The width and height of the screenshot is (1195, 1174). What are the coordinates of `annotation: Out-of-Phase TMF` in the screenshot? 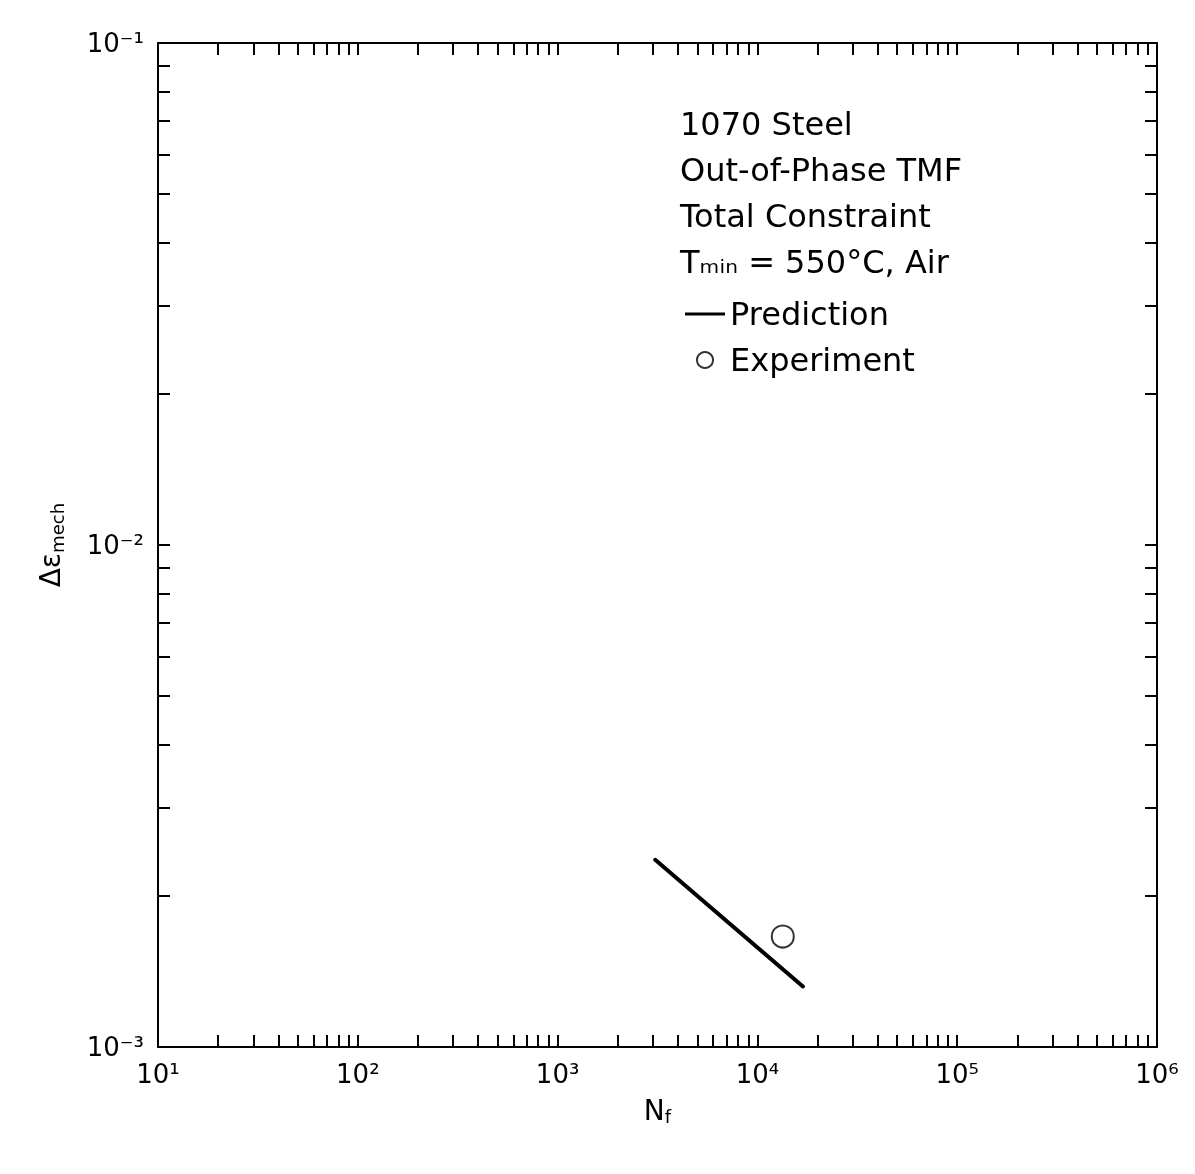 It's located at (821, 170).